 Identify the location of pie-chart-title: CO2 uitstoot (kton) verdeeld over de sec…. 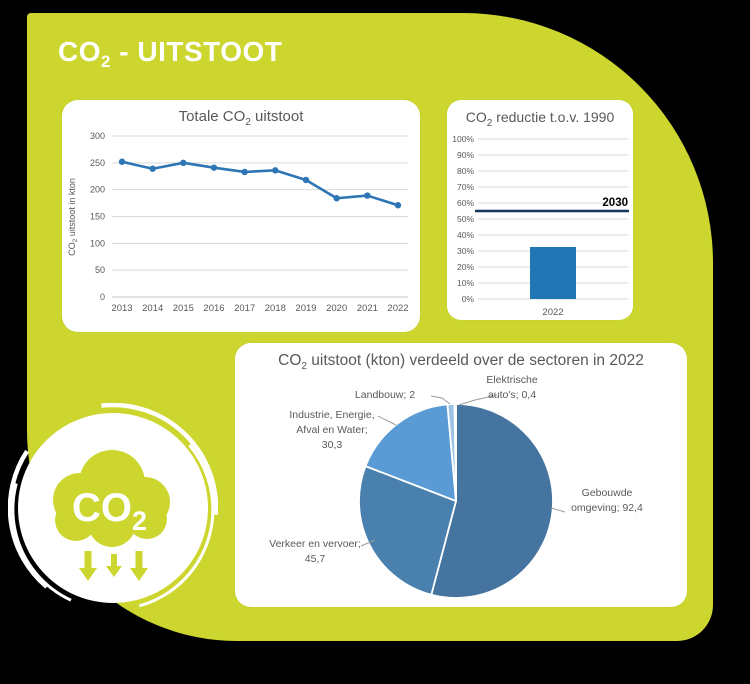
(461, 362).